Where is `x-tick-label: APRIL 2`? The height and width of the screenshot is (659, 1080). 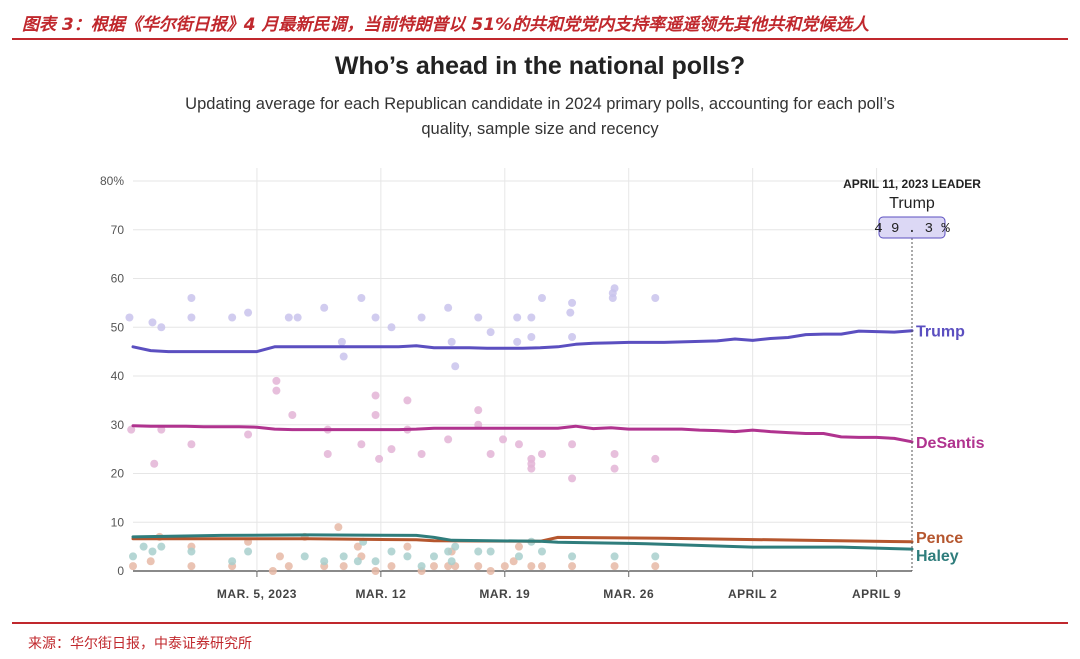
x-tick-label: APRIL 2 is located at coordinates (752, 594).